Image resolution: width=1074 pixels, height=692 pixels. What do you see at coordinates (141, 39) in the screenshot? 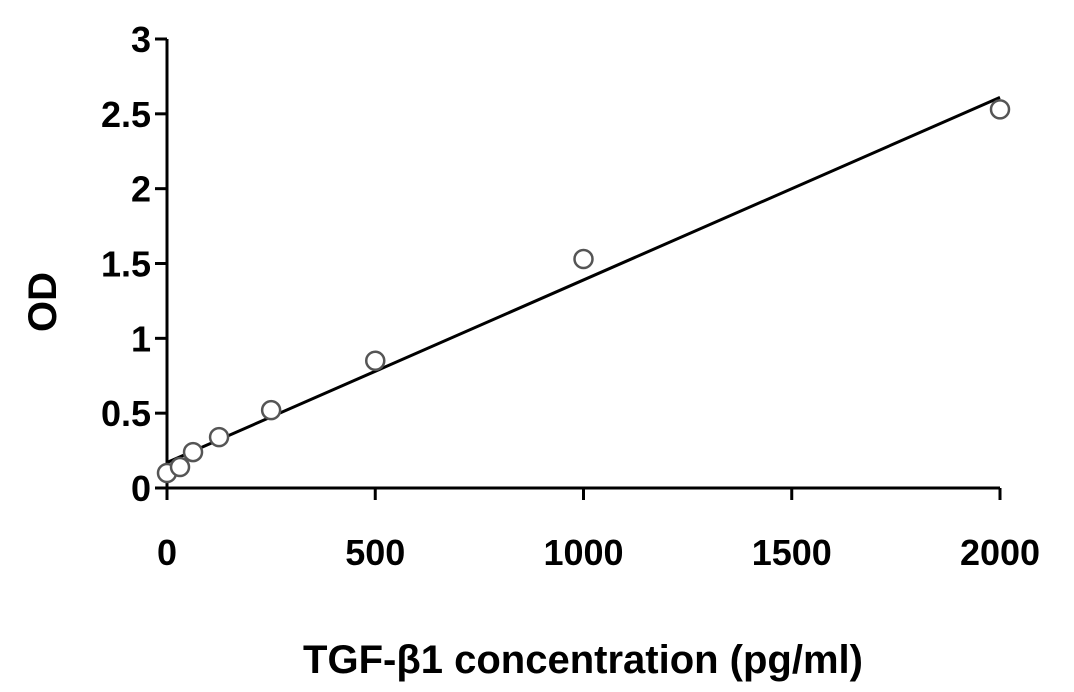
I see `y-tick-label: 3` at bounding box center [141, 39].